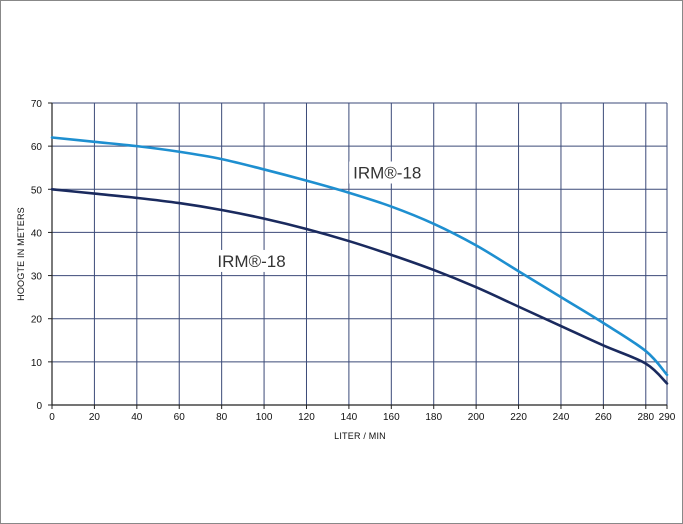  I want to click on x-tick-label-9: 180, so click(433, 417).